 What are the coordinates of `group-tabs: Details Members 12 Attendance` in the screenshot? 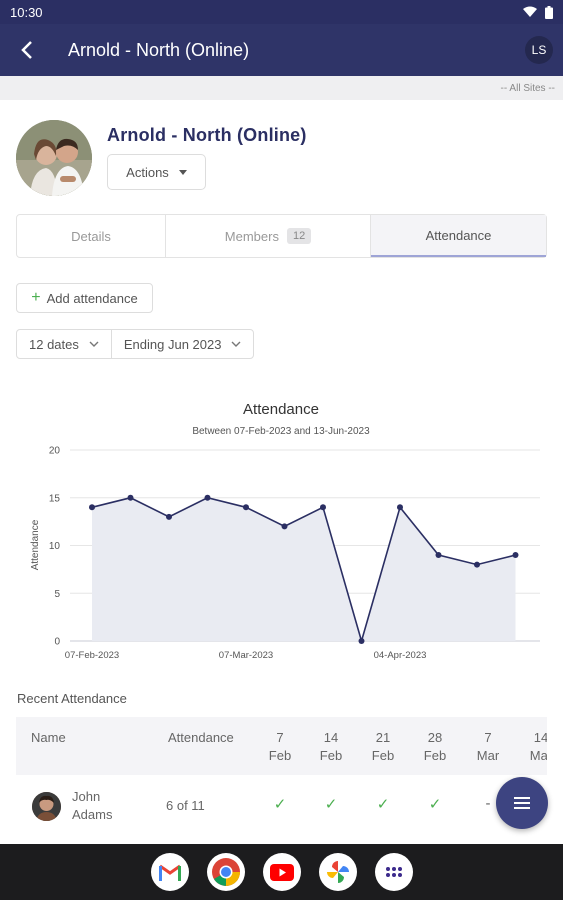 It's located at (281, 236).